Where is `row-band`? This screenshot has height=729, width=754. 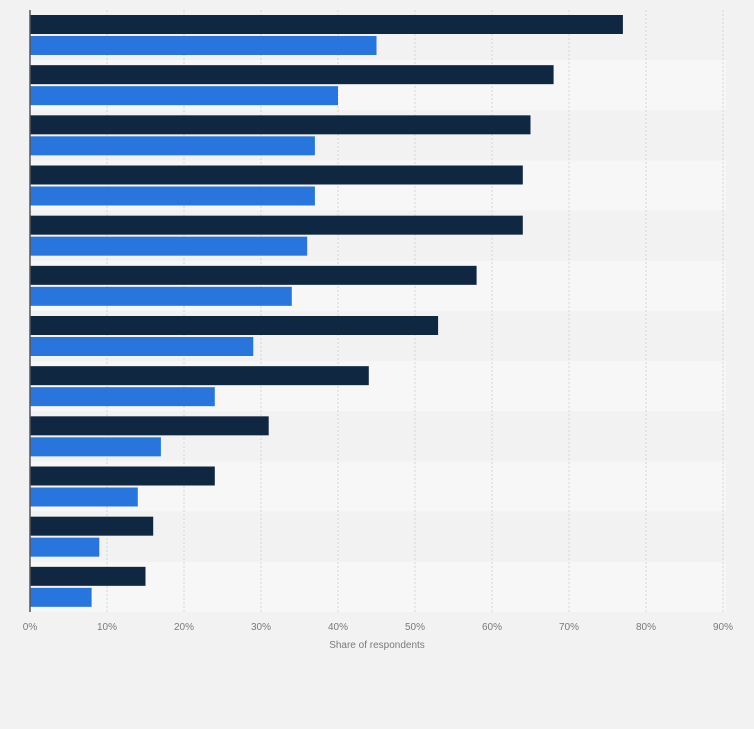
row-band is located at coordinates (378, 586).